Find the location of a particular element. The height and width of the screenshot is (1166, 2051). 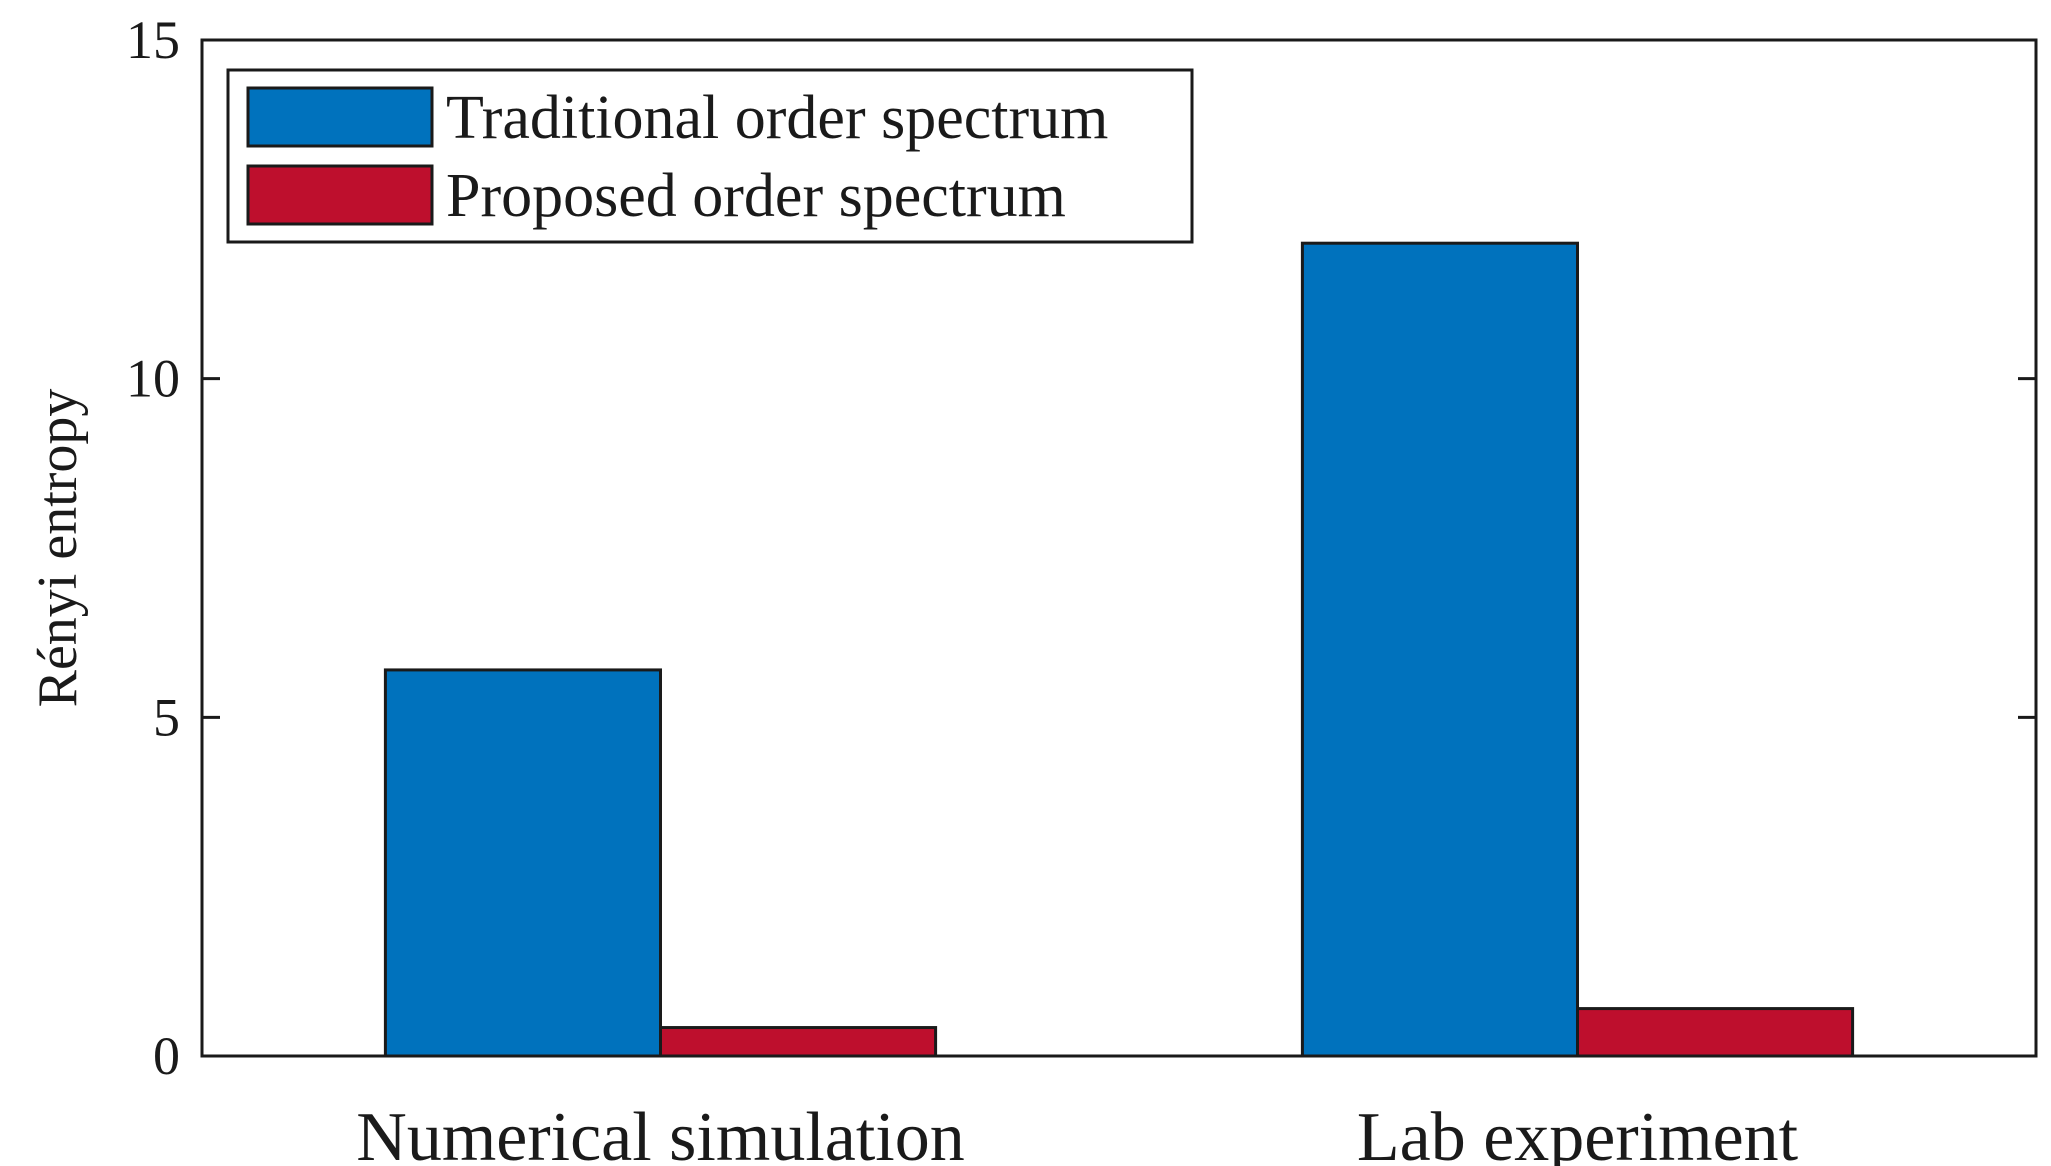

legend-label: Traditional order spectrum is located at coordinates (777, 118).